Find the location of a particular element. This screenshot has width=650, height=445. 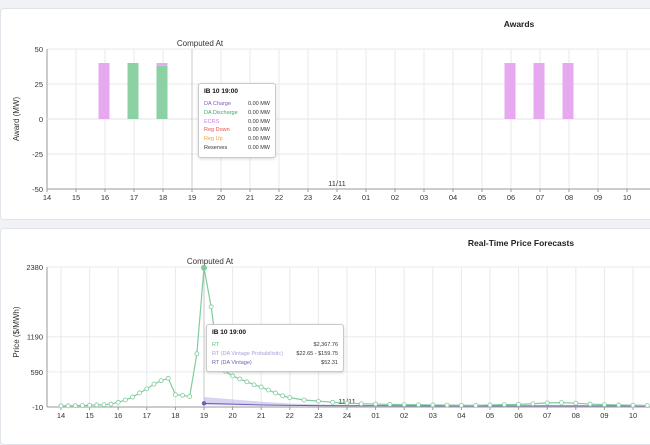

awards-x-tick-label: 14 is located at coordinates (47, 197).